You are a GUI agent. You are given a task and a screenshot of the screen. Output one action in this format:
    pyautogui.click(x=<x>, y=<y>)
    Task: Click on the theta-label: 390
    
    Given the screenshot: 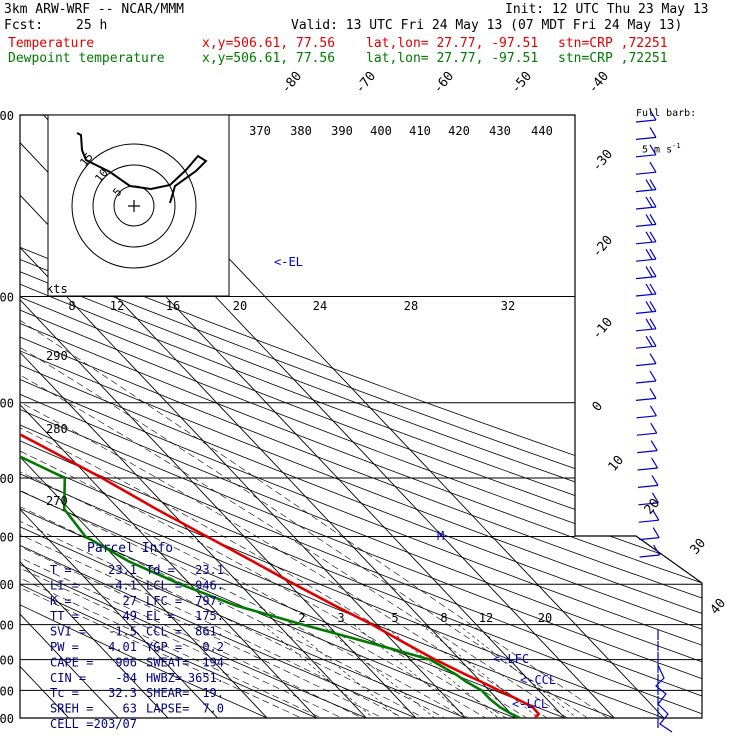 What is the action you would take?
    pyautogui.click(x=342, y=131)
    